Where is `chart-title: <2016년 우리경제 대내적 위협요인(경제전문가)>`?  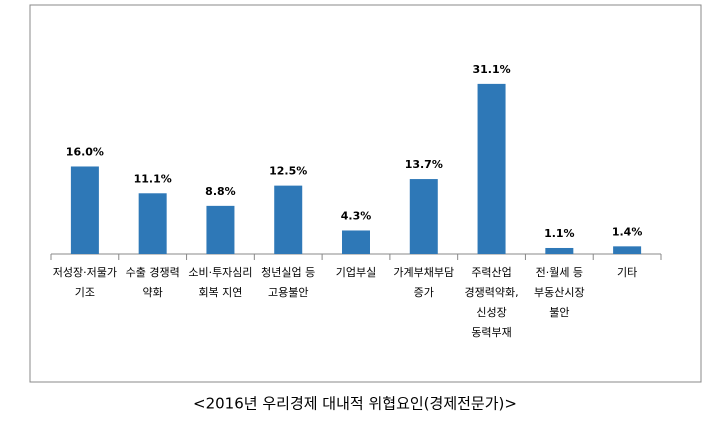
chart-title: <2016년 우리경제 대내적 위협요인(경제전문가)> is located at coordinates (355, 404).